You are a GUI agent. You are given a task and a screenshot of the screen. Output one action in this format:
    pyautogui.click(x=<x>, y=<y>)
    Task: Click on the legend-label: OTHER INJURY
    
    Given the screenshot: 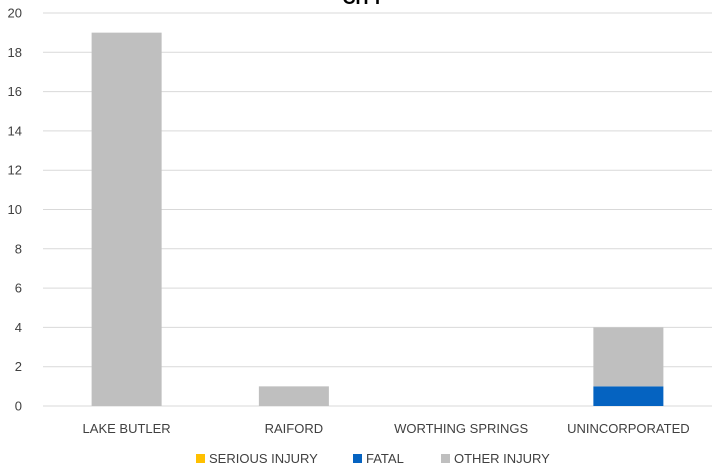 What is the action you would take?
    pyautogui.click(x=502, y=458)
    